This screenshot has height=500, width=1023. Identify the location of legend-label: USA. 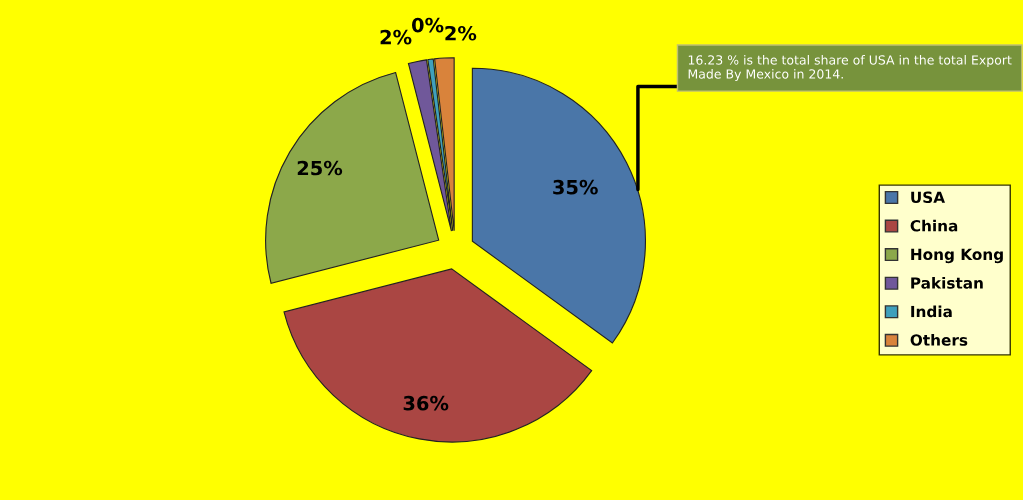
(928, 197).